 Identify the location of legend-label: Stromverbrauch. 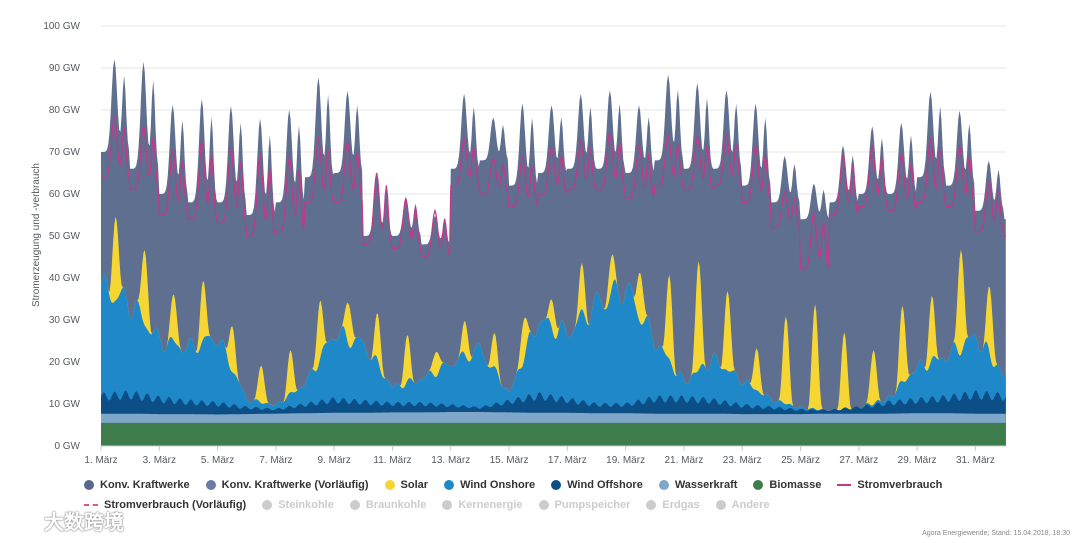
(900, 485).